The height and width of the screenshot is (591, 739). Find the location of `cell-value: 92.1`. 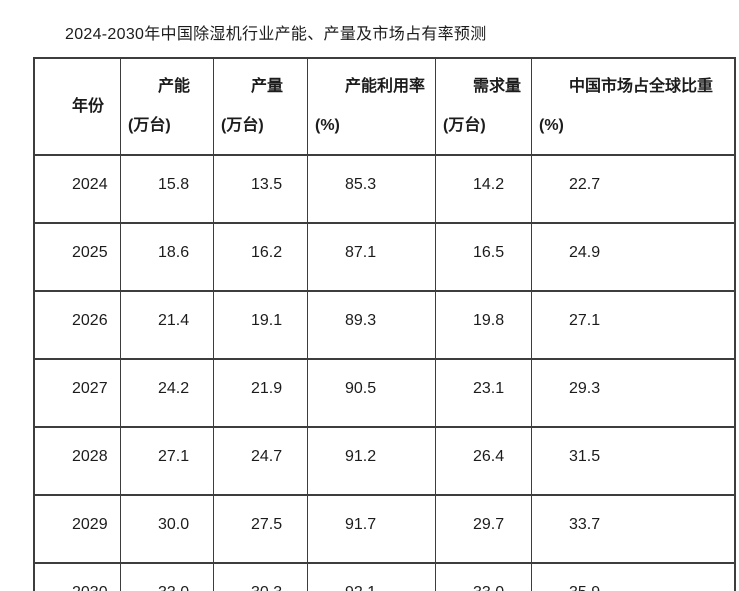

cell-value: 92.1 is located at coordinates (371, 576).